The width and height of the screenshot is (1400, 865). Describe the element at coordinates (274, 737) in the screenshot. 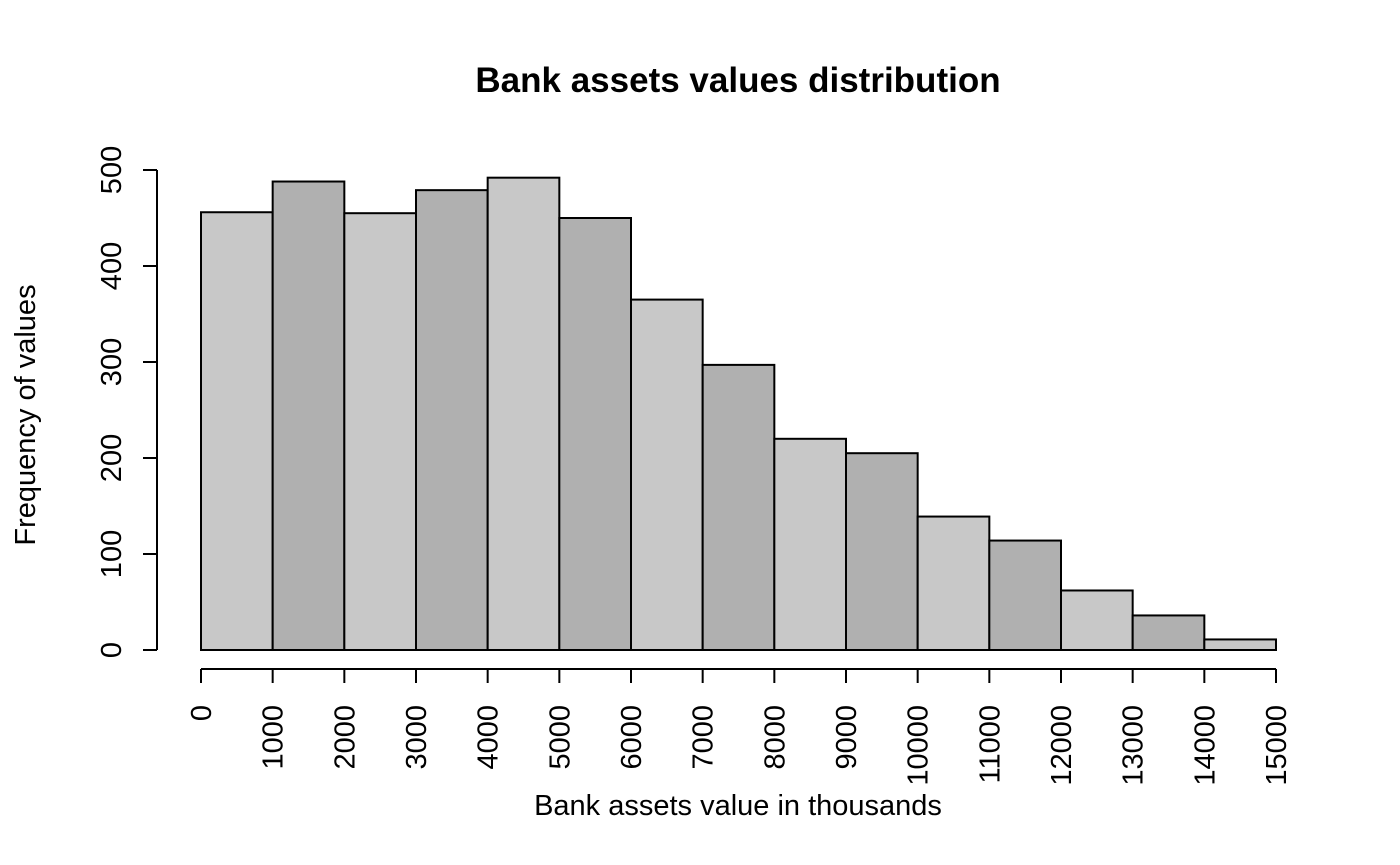

I see `x-tick-label-1: 1000` at that location.